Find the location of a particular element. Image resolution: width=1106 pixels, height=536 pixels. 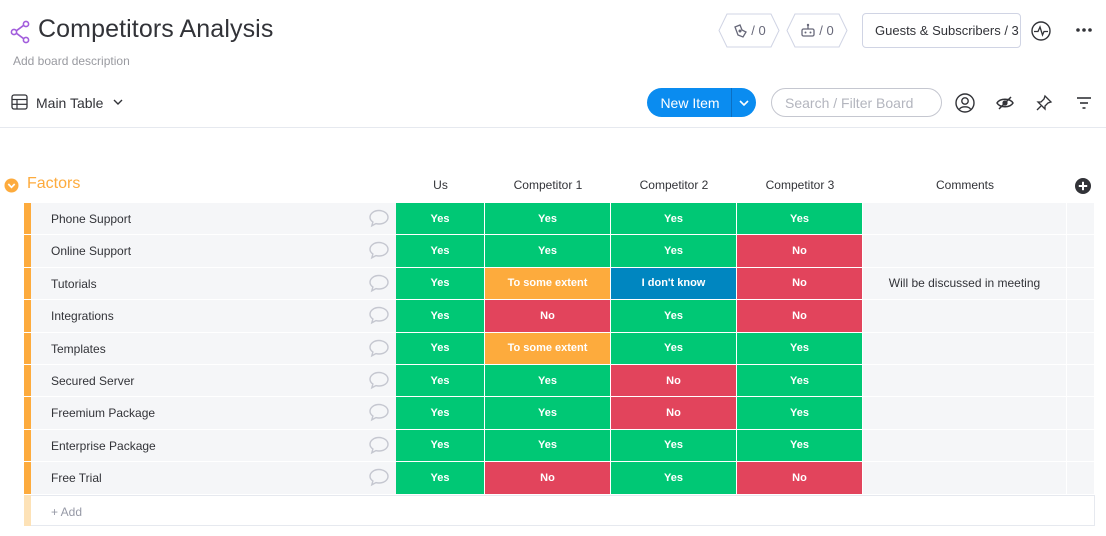

comment-cell: Will be discussed in meeting is located at coordinates (964, 283).